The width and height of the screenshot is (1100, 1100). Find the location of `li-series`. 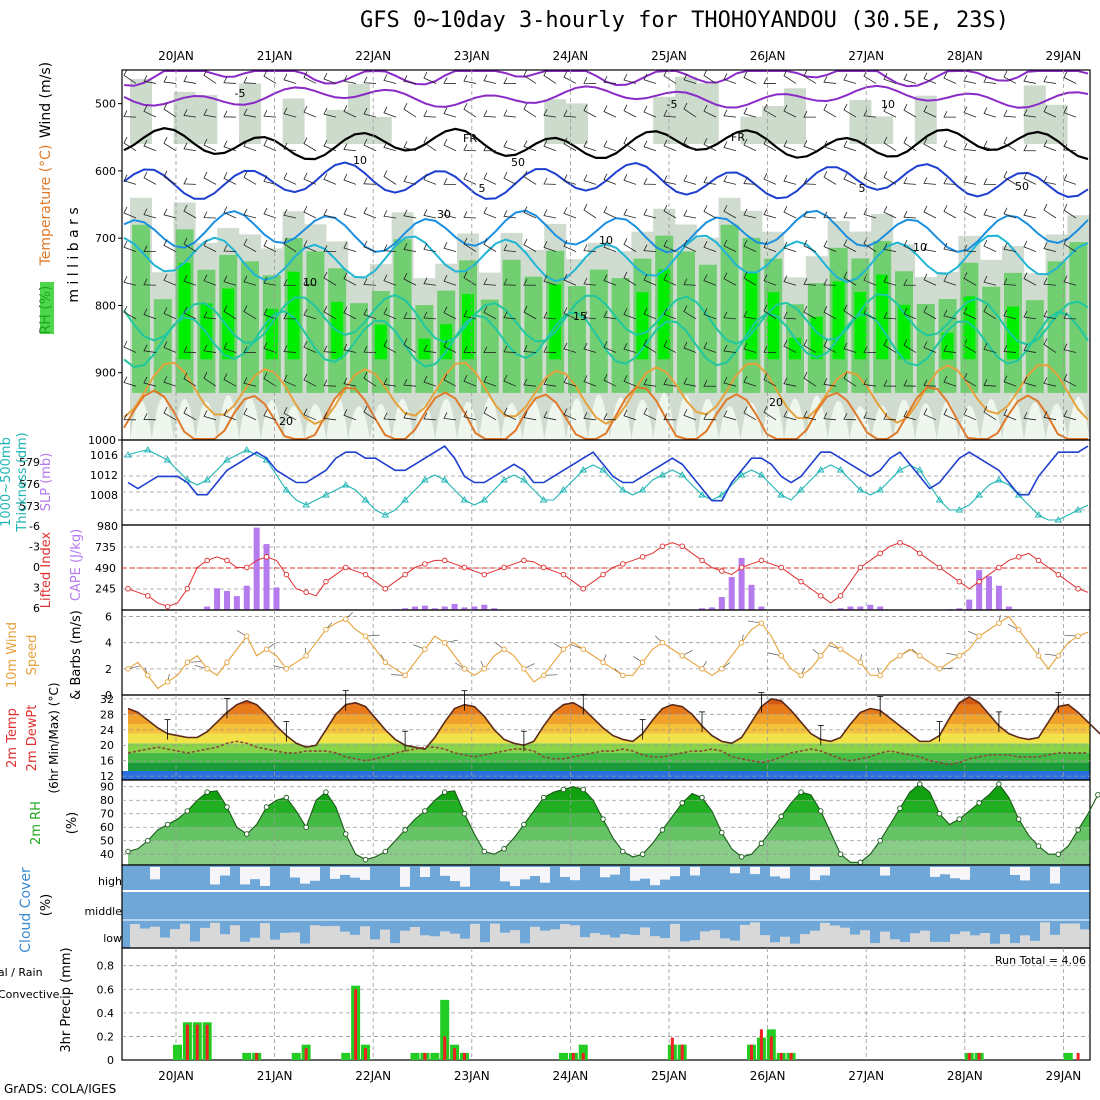

li-series is located at coordinates (608, 574).